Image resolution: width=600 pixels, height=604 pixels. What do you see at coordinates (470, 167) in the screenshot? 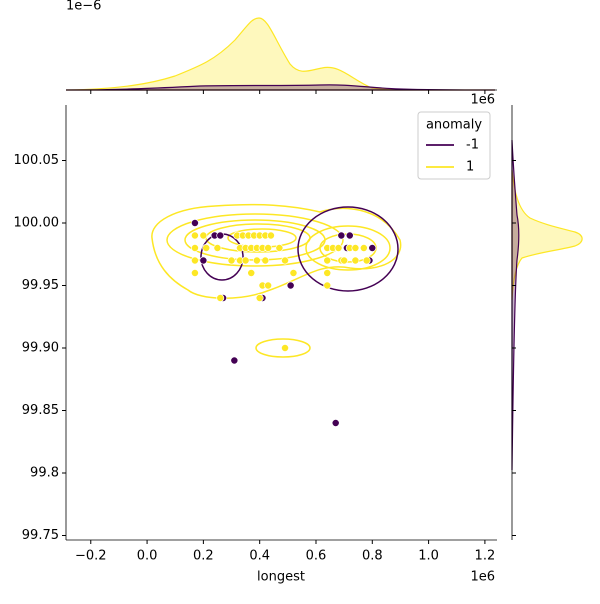
I see `legend-label: 1` at bounding box center [470, 167].